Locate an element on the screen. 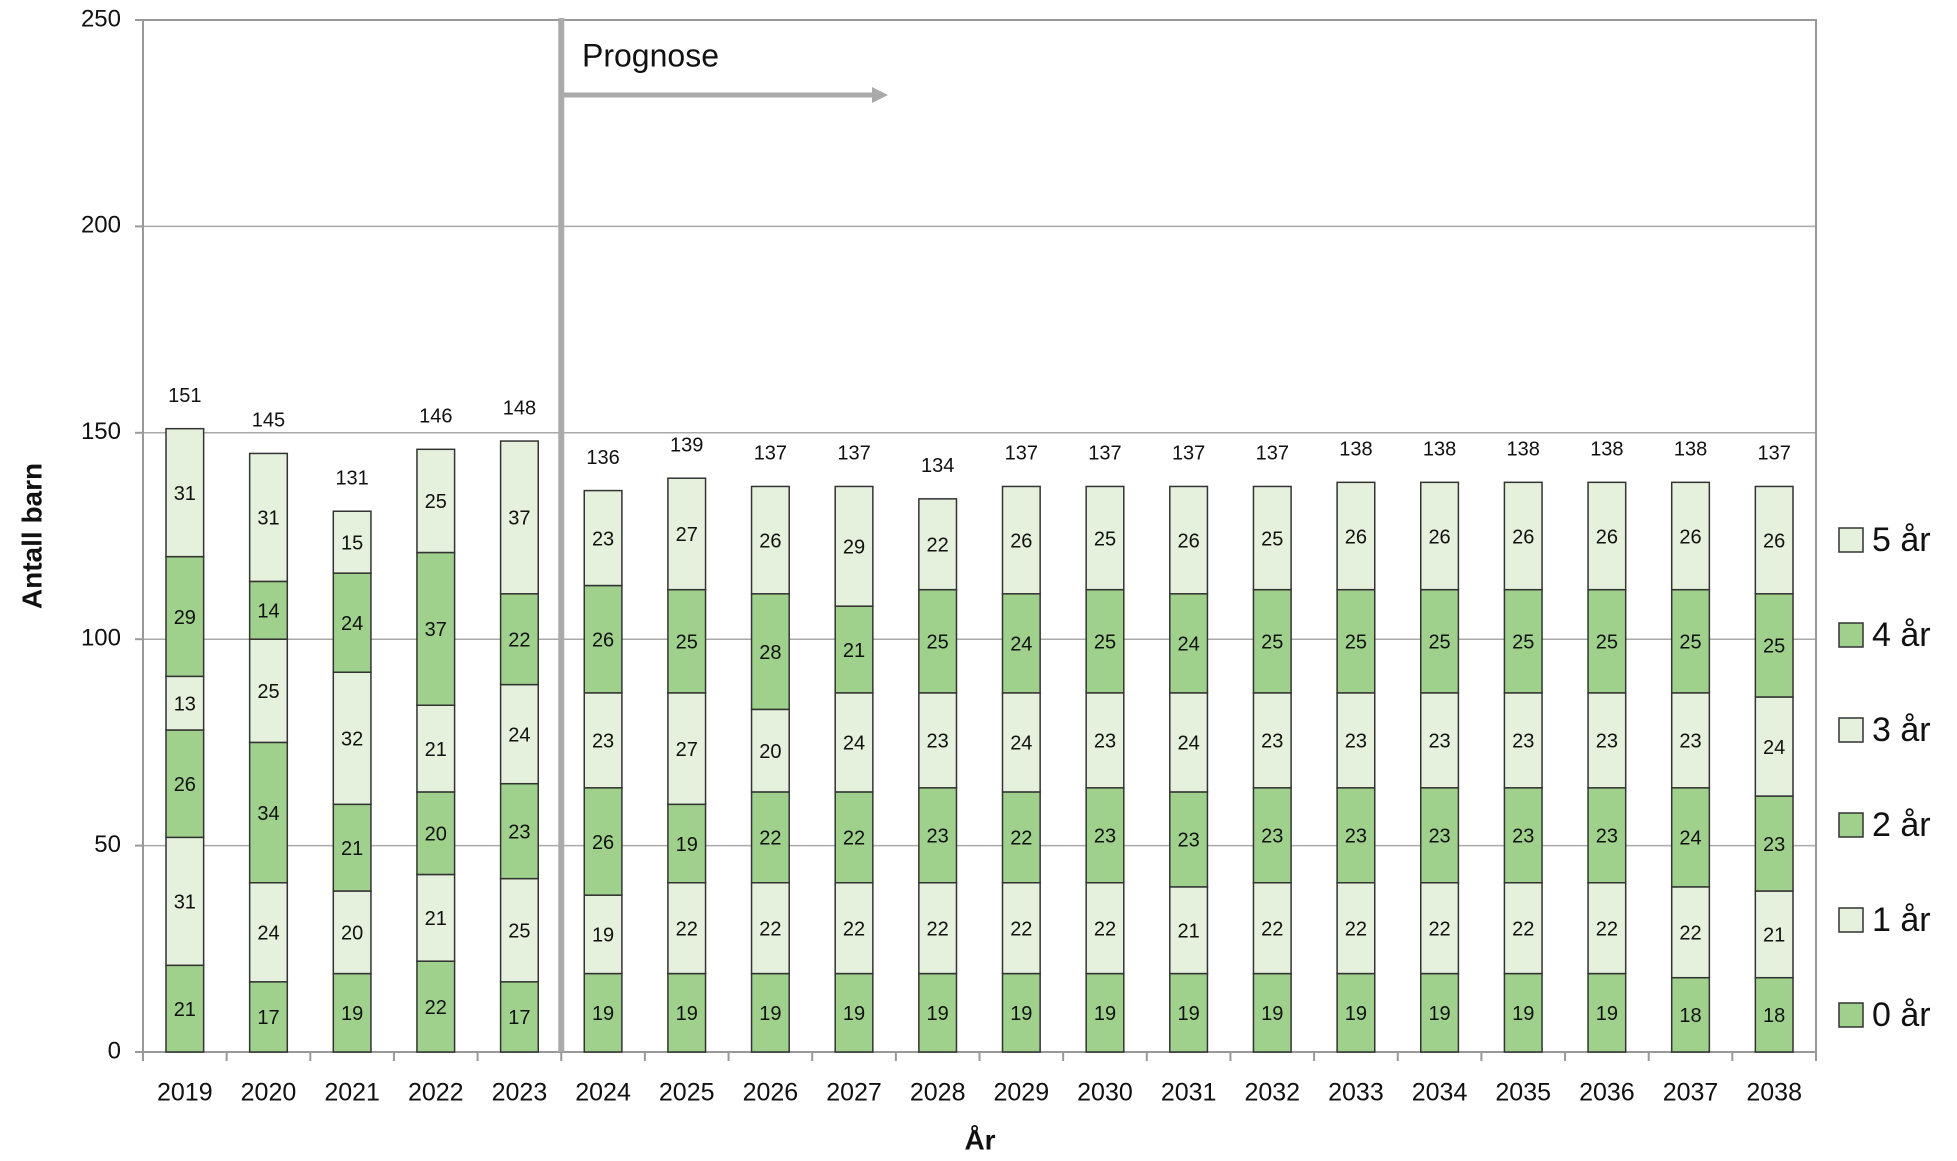 The image size is (1957, 1161). legend-label: 4 år is located at coordinates (1901, 635).